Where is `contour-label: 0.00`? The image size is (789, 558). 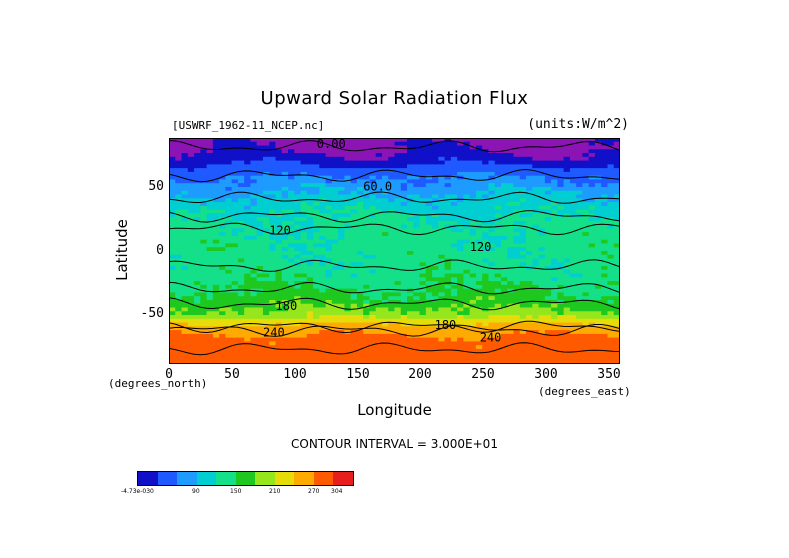
contour-label: 0.00 is located at coordinates (331, 144).